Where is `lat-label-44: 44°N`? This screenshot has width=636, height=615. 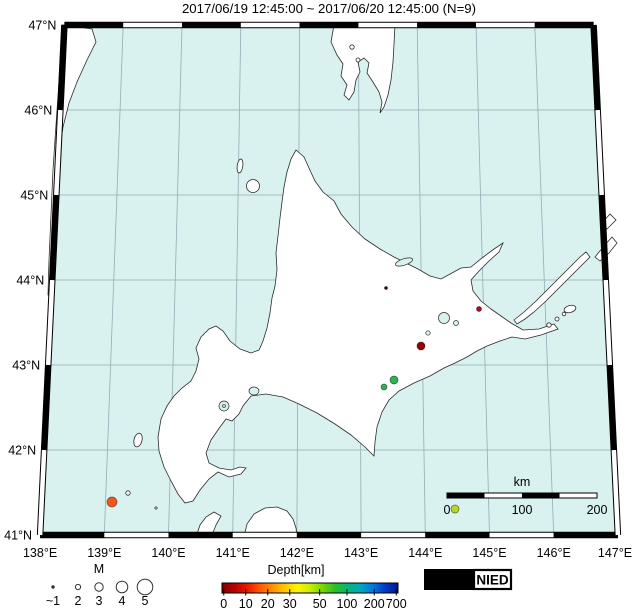
lat-label-44: 44°N is located at coordinates (30, 281).